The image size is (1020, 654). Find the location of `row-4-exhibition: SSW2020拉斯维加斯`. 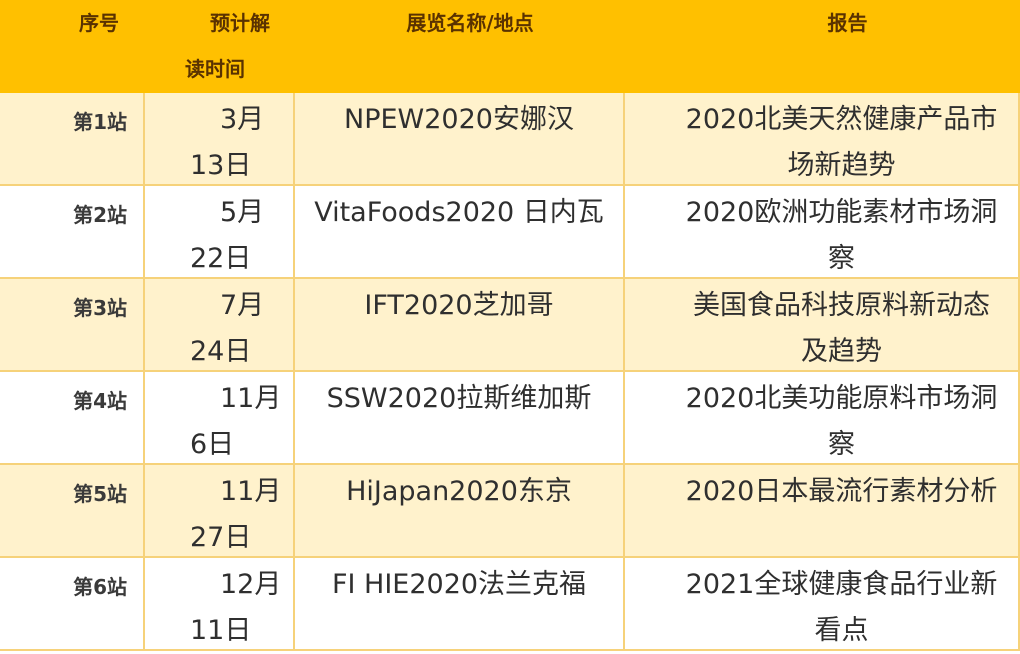

row-4-exhibition: SSW2020拉斯维加斯 is located at coordinates (460, 418).